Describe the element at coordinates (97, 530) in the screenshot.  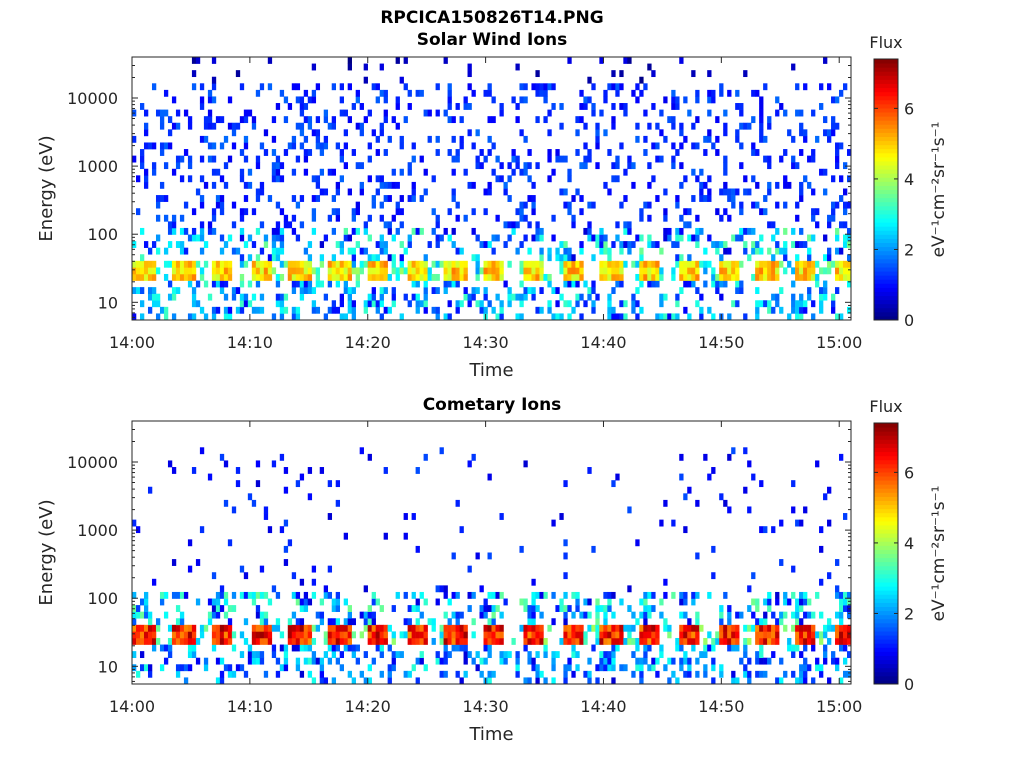
I see `y-tick-label: 1000` at that location.